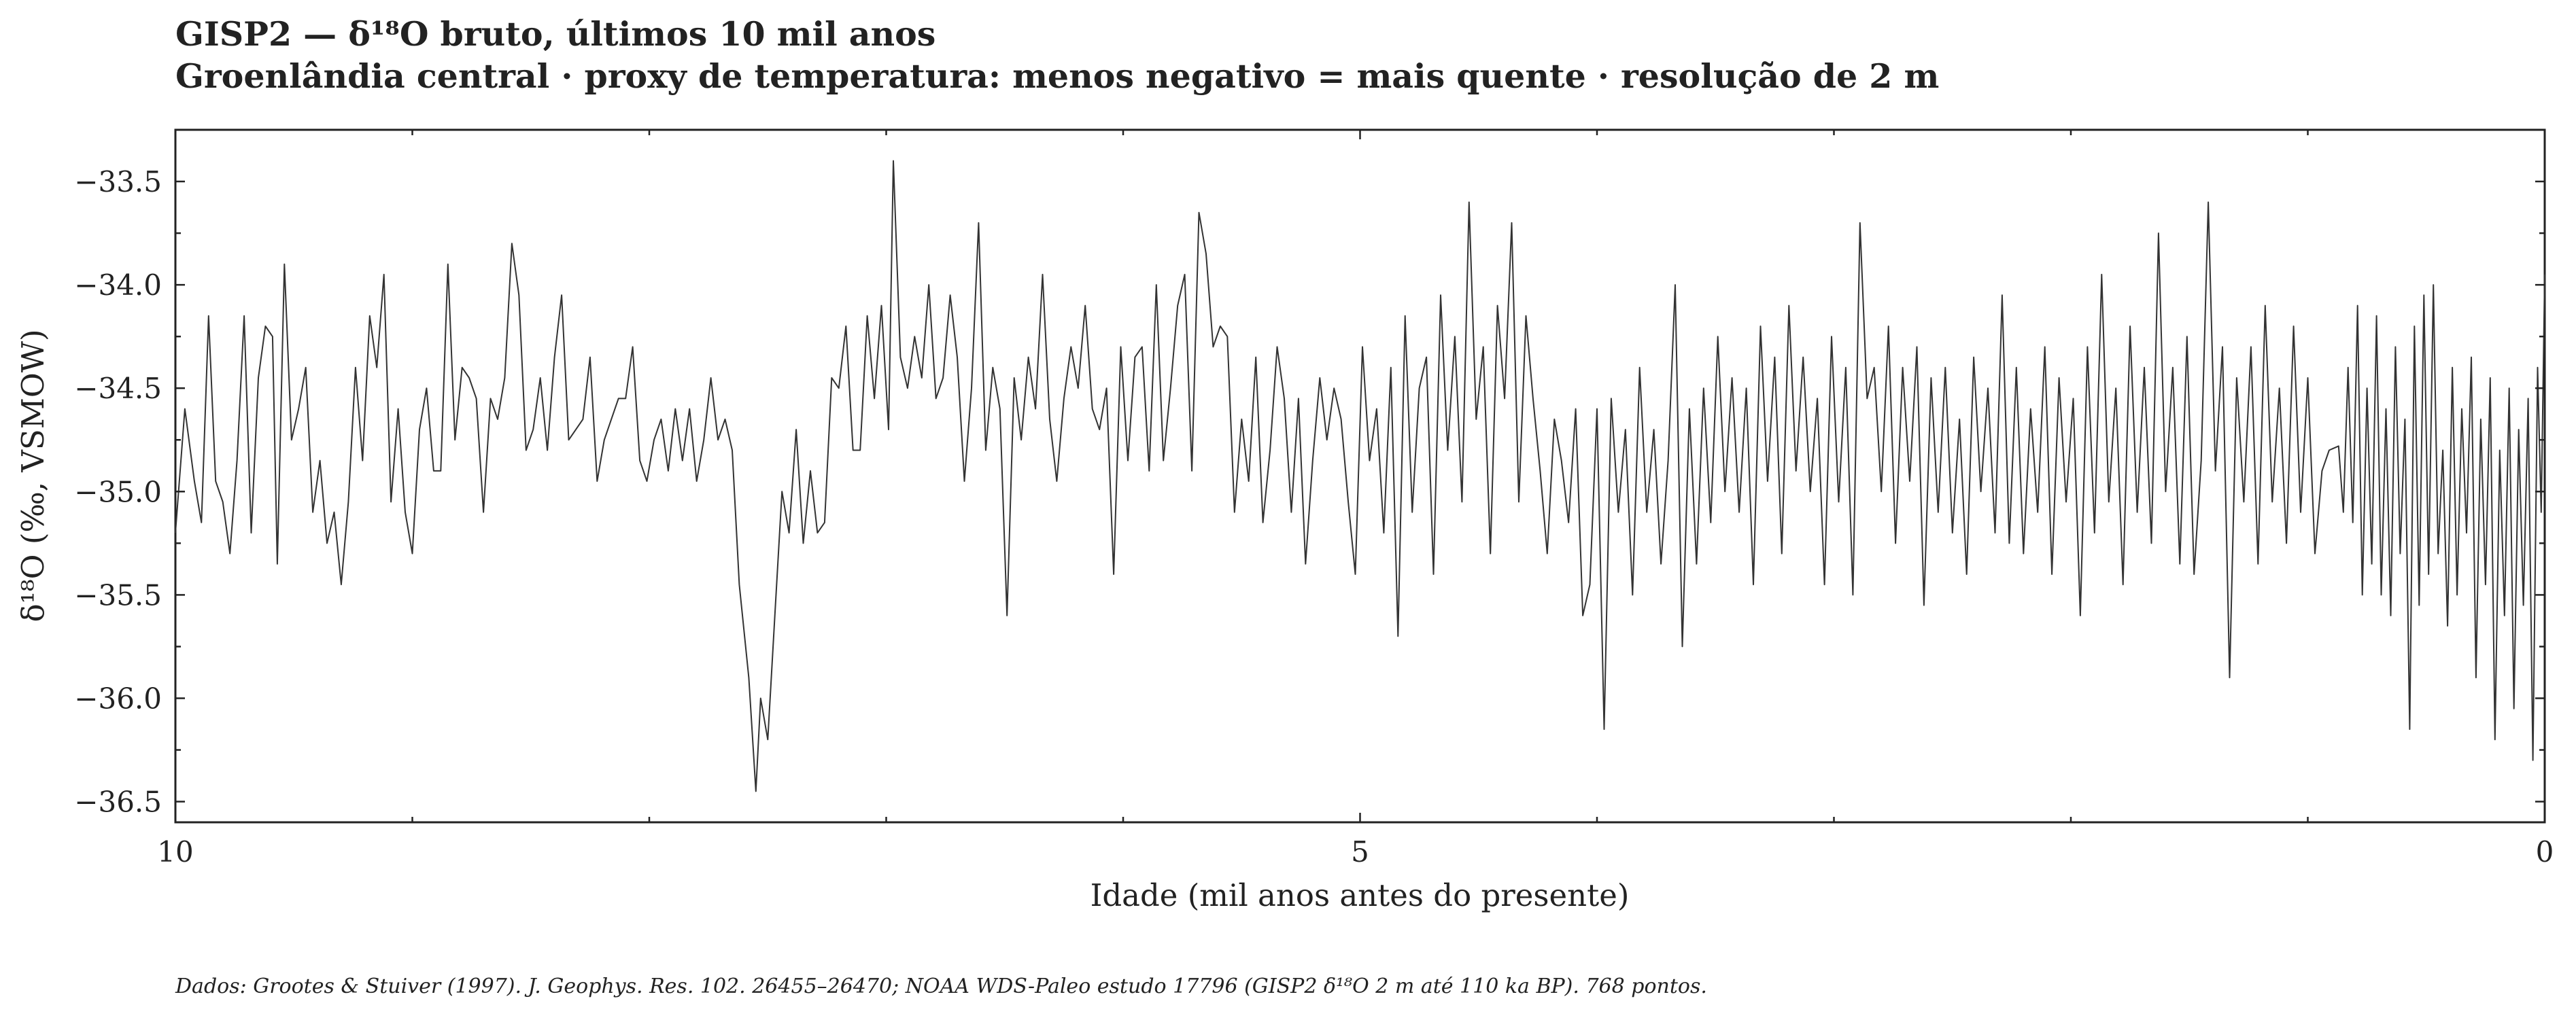 The image size is (2576, 1018). Describe the element at coordinates (1360, 851) in the screenshot. I see `x-tick-label: 5` at that location.